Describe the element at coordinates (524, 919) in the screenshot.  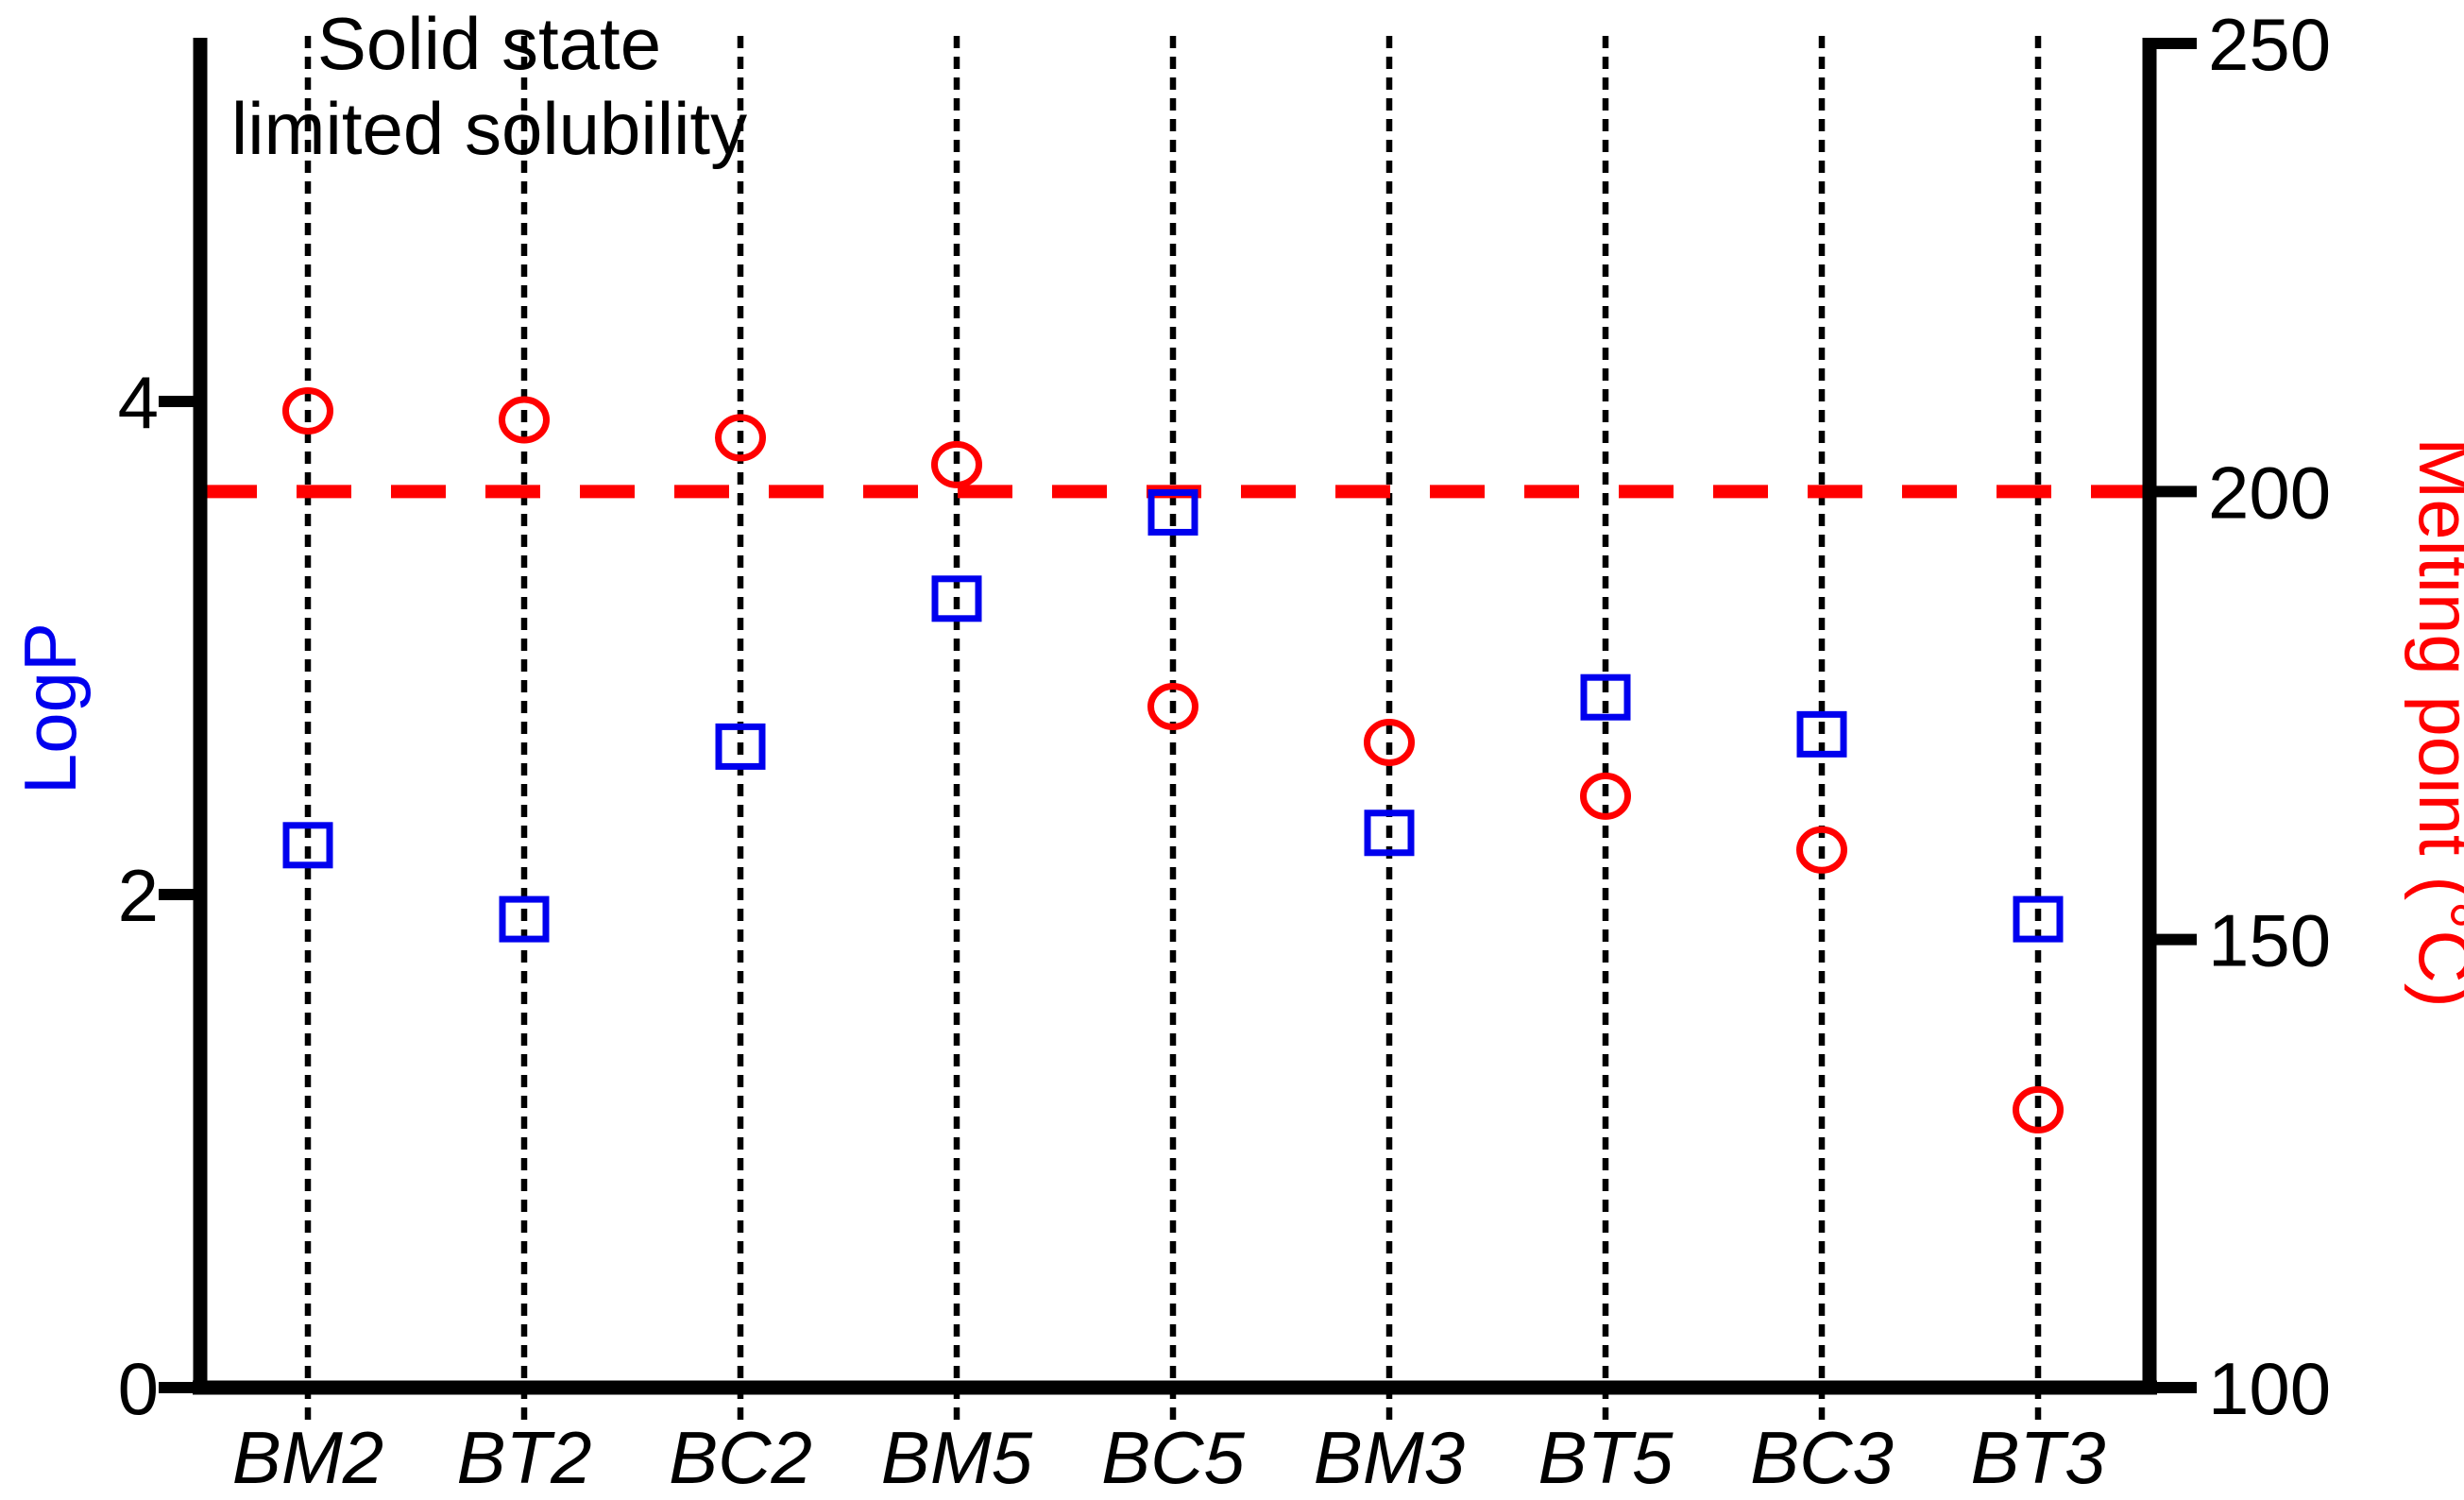
I see `logp-square-marker-bt2` at that location.